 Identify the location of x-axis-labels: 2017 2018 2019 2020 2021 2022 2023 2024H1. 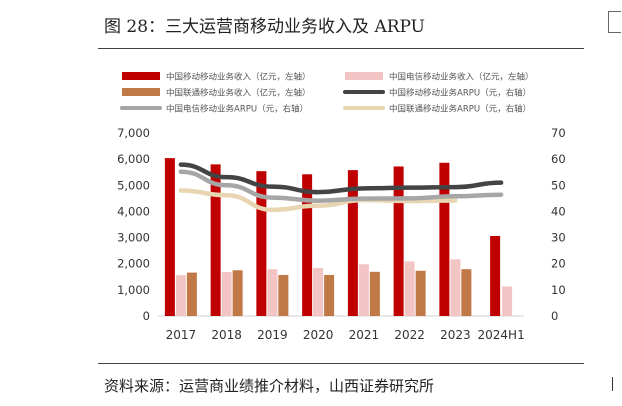
(345, 335).